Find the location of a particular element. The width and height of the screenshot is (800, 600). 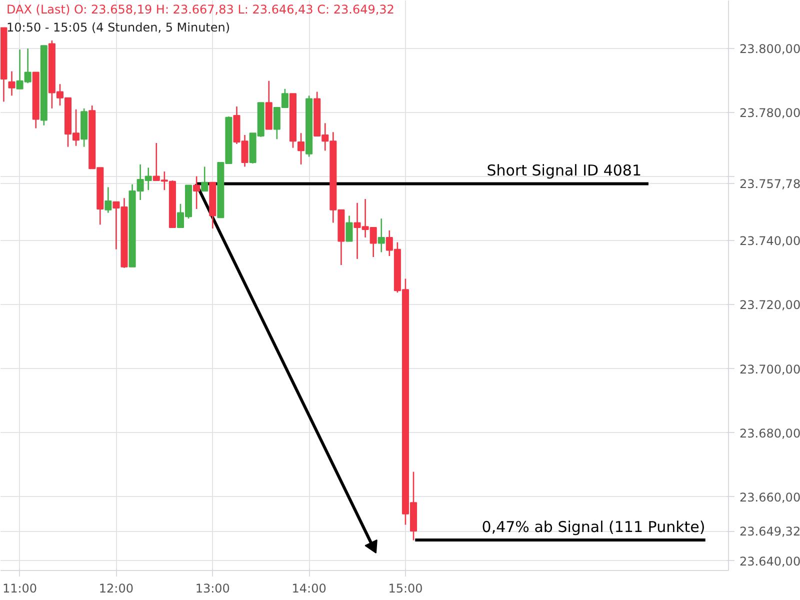

text: 10:50 - 15:05 (4 Stunden, 5 Minuten) is located at coordinates (118, 27).